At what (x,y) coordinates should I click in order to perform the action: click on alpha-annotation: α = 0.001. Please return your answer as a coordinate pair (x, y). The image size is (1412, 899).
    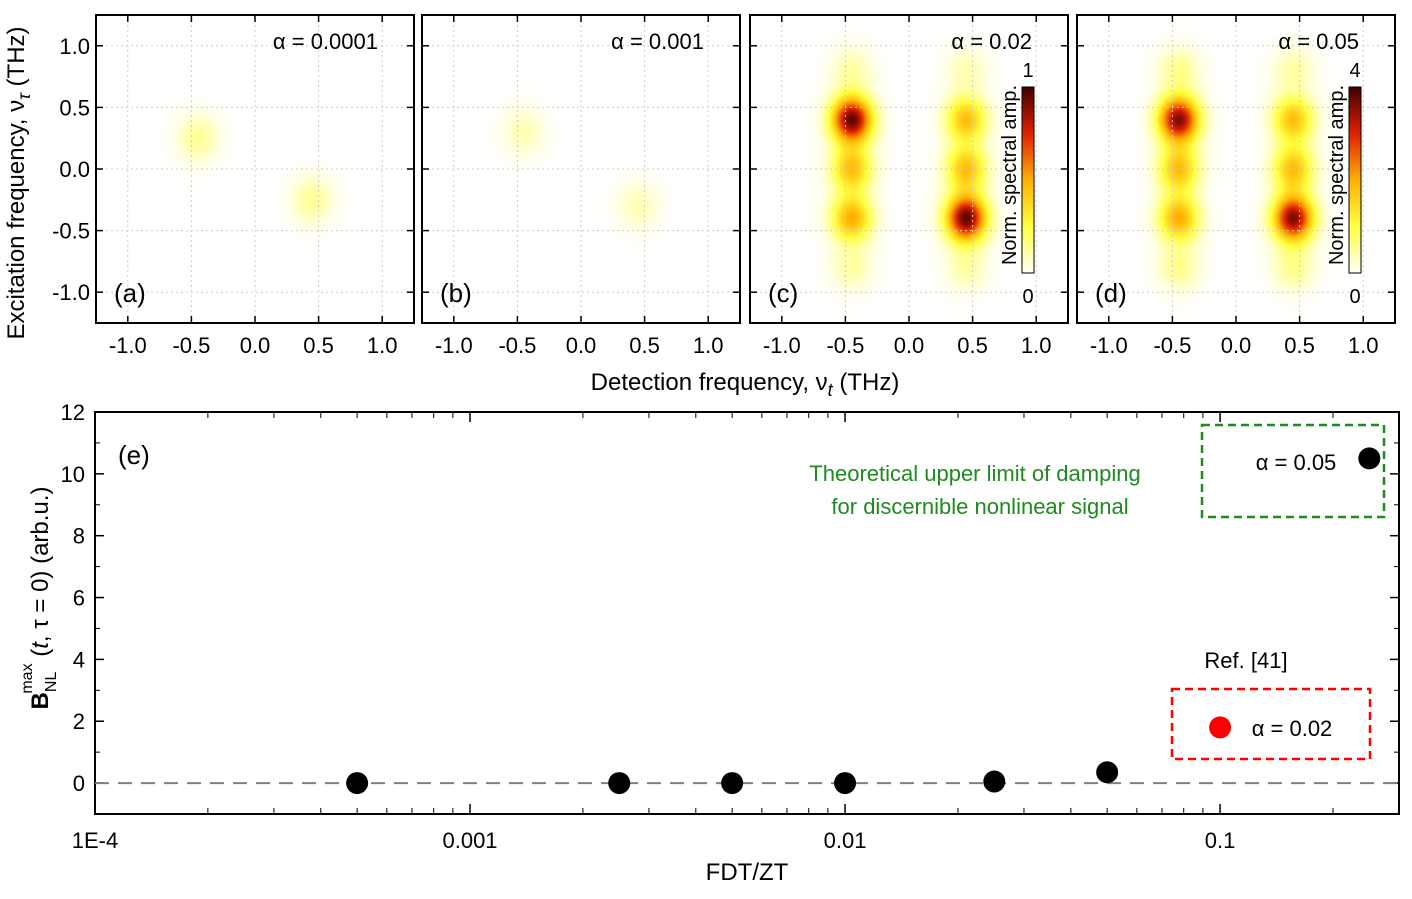
    Looking at the image, I should click on (657, 41).